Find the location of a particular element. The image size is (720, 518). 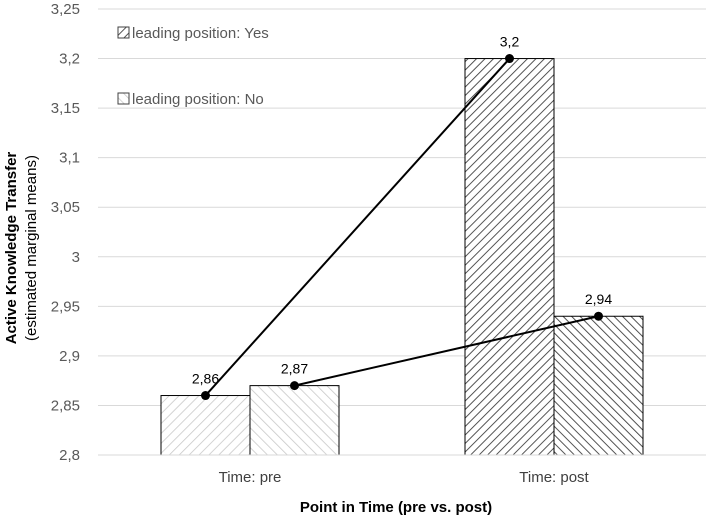

legend-label-no: leading position: No is located at coordinates (198, 99).